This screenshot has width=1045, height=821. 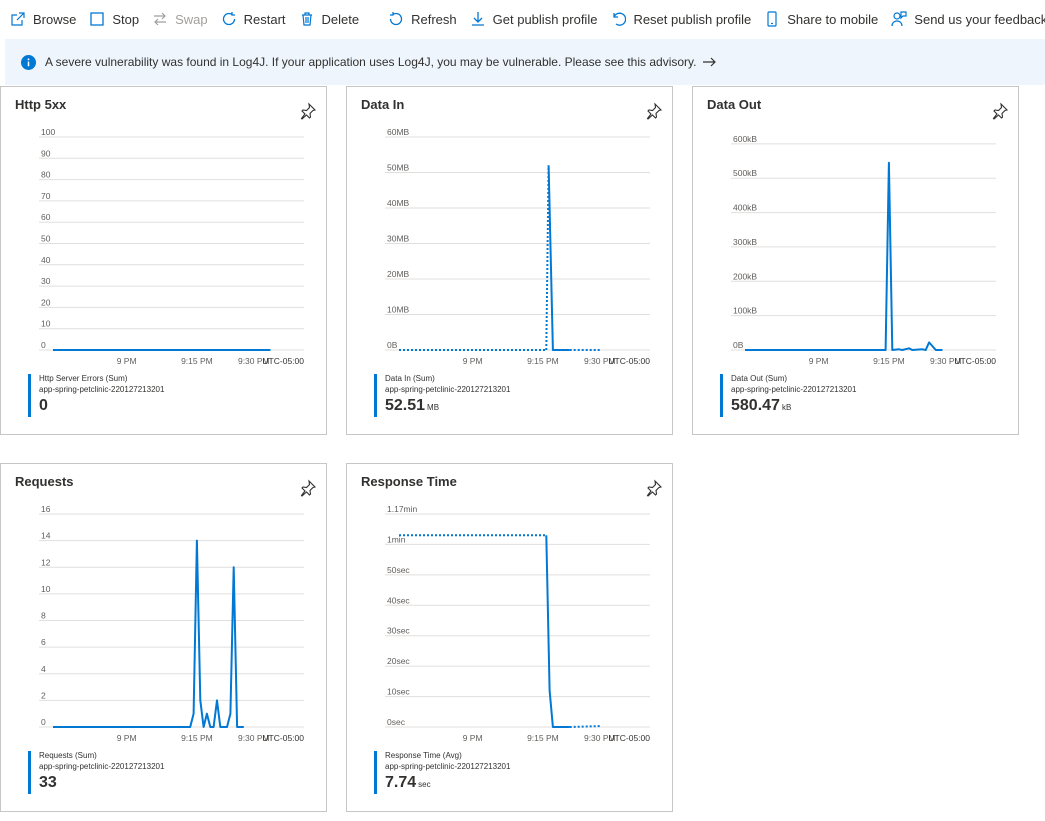 What do you see at coordinates (745, 311) in the screenshot?
I see `y-tick-label: 100kB` at bounding box center [745, 311].